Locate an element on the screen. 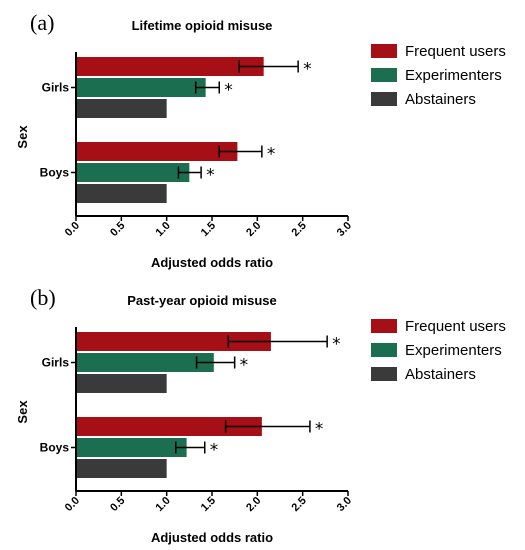 This screenshot has height=550, width=525. chart-title: Past-year opioid misuse is located at coordinates (202, 300).